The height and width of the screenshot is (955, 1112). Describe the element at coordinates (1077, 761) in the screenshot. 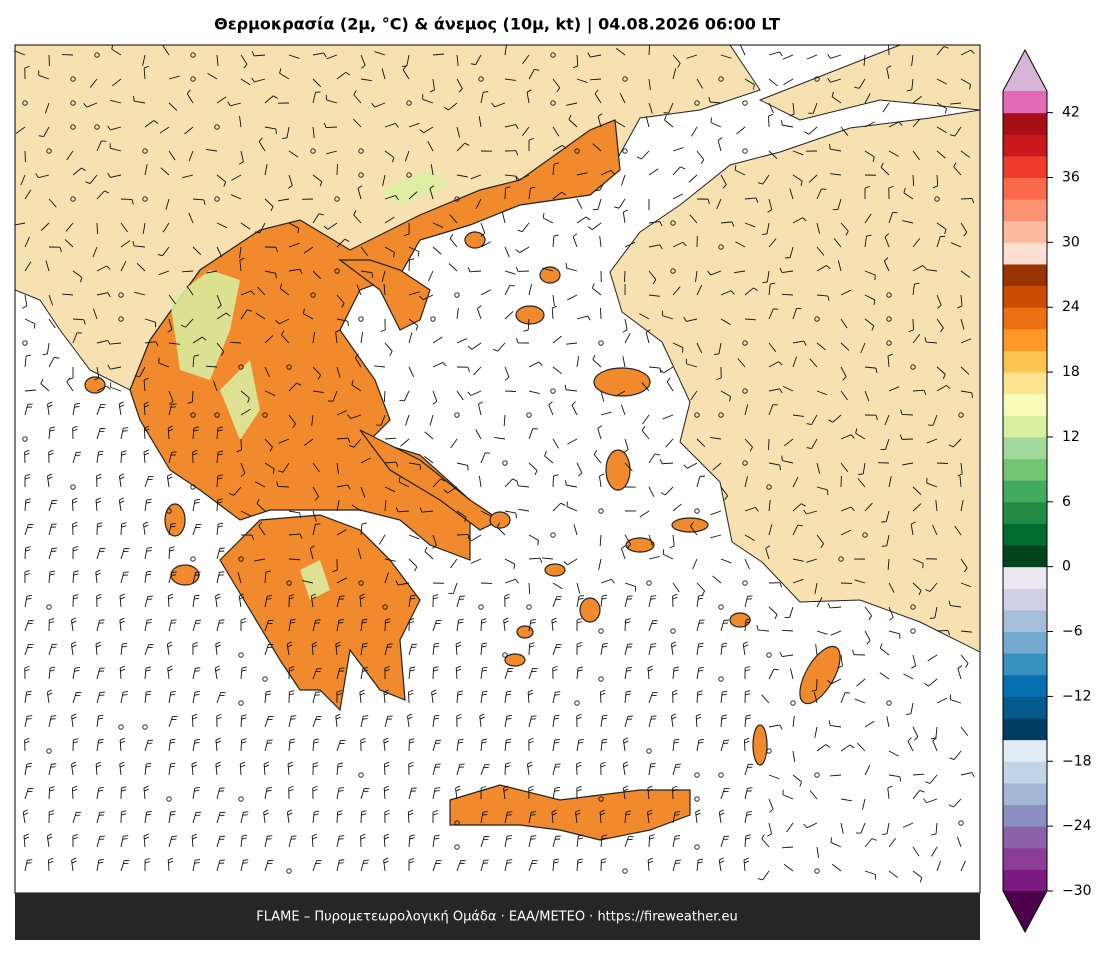

I see `tick-label: −18` at that location.